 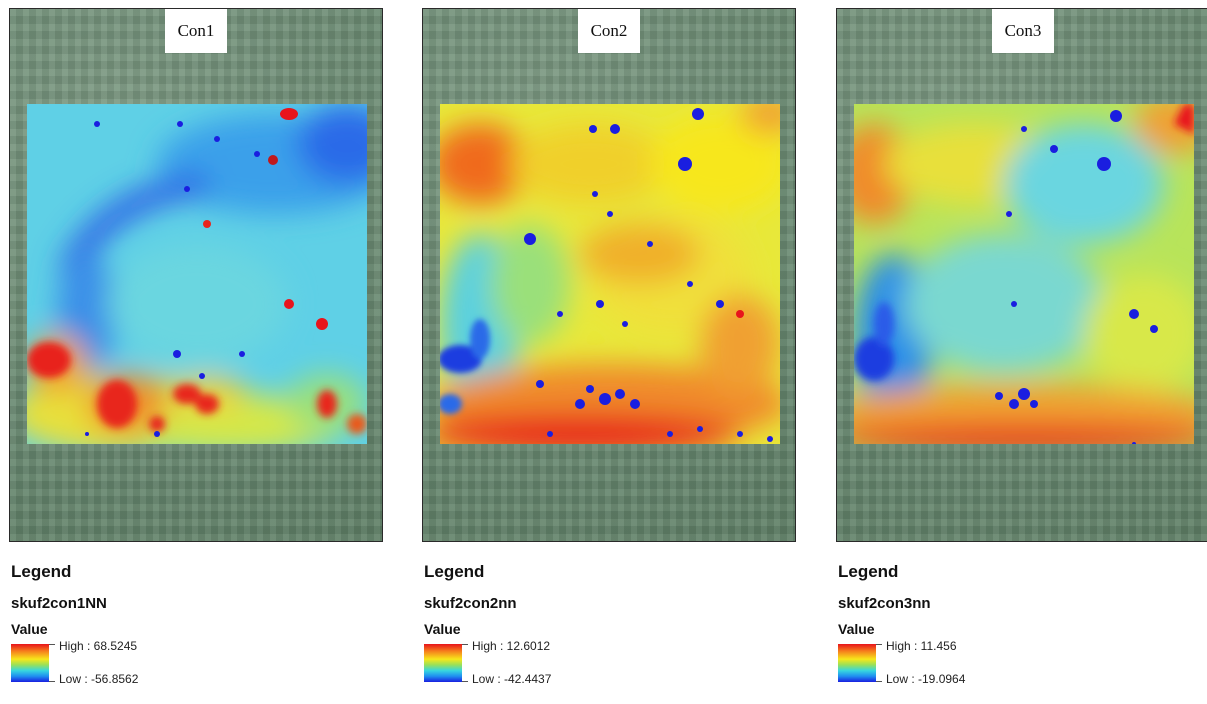 What do you see at coordinates (74, 662) in the screenshot?
I see `legend-color-scale: High : 68.5245 Low : -56.8562` at bounding box center [74, 662].